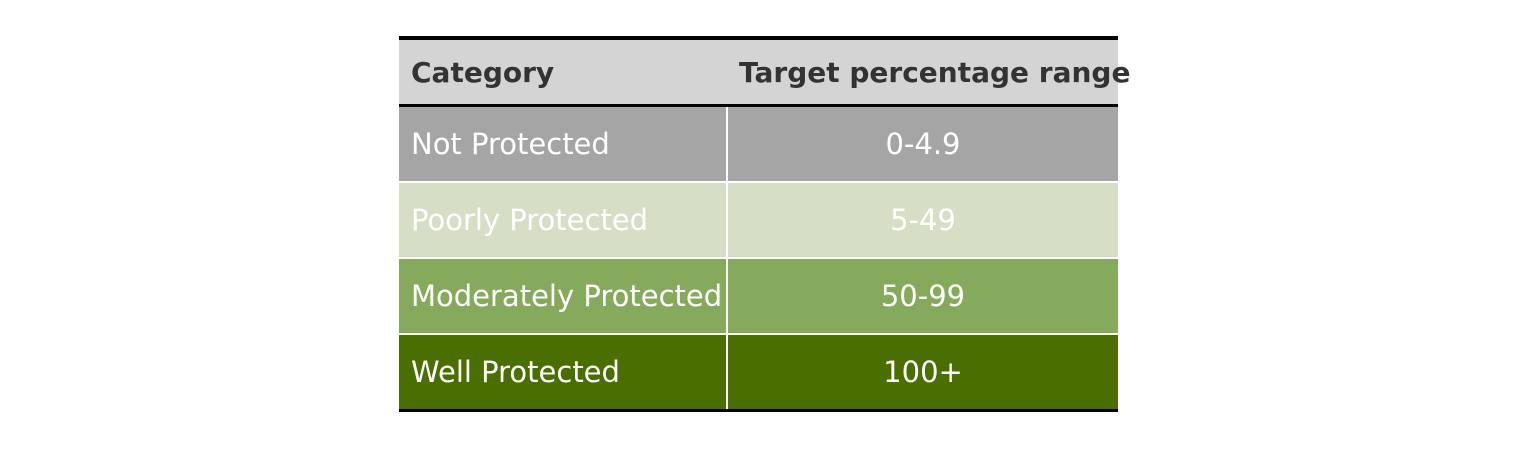 The width and height of the screenshot is (1518, 450). Describe the element at coordinates (563, 296) in the screenshot. I see `category-cell: Moderately Protected` at that location.